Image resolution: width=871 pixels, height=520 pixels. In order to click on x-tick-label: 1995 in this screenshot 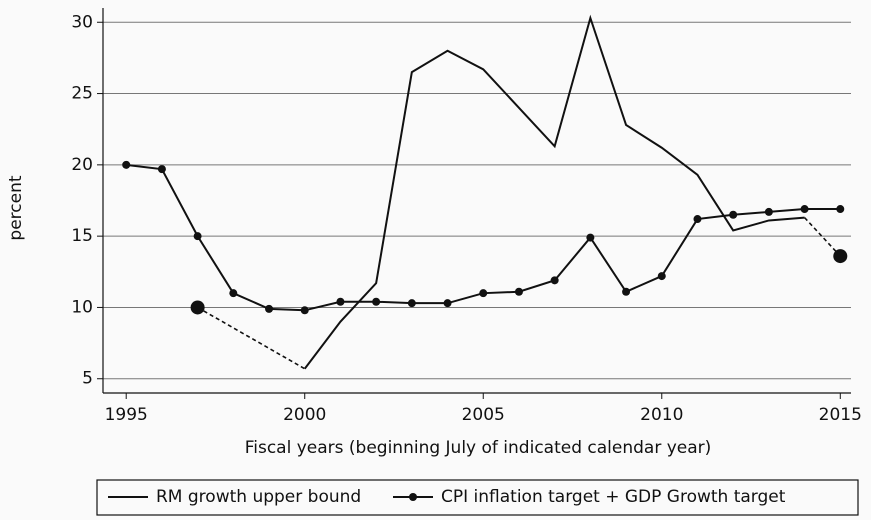, I will do `click(126, 415)`.